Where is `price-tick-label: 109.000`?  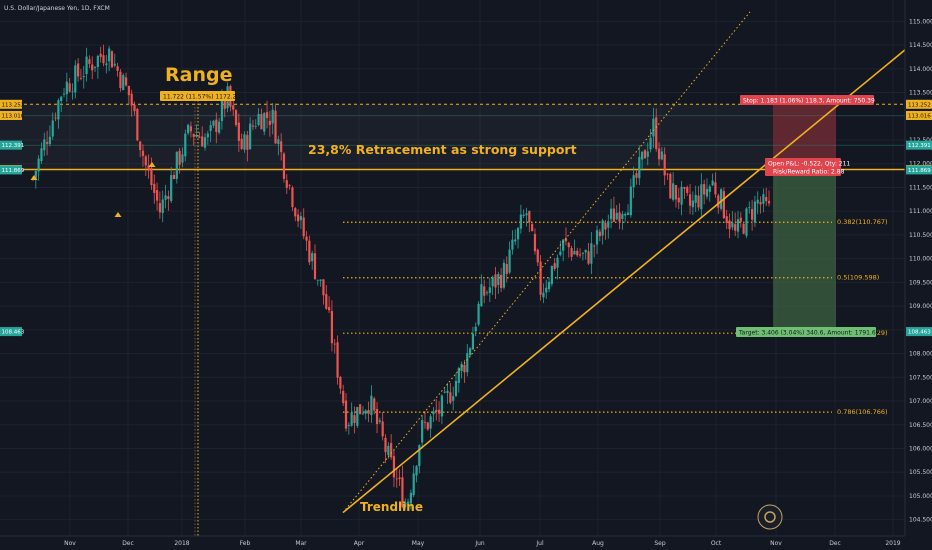
price-tick-label: 109.000 is located at coordinates (920, 306).